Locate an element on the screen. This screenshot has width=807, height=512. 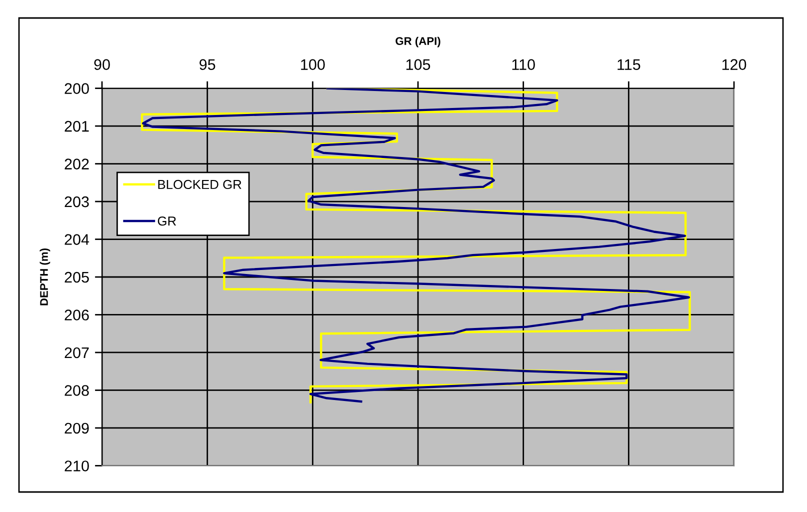
y-tick-label: 208 is located at coordinates (76, 390).